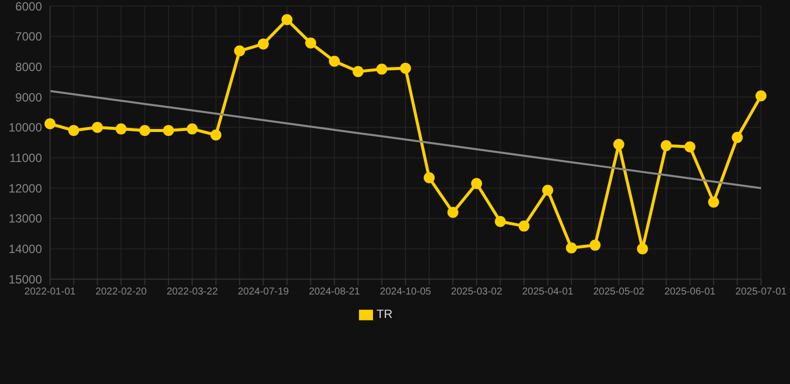 The image size is (790, 384). What do you see at coordinates (122, 292) in the screenshot?
I see `x-tick-label: 2022-02-20` at bounding box center [122, 292].